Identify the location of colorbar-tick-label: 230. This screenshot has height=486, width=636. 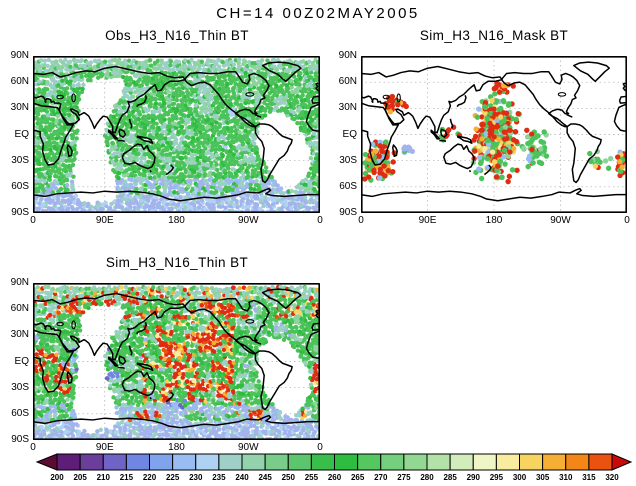
(196, 477).